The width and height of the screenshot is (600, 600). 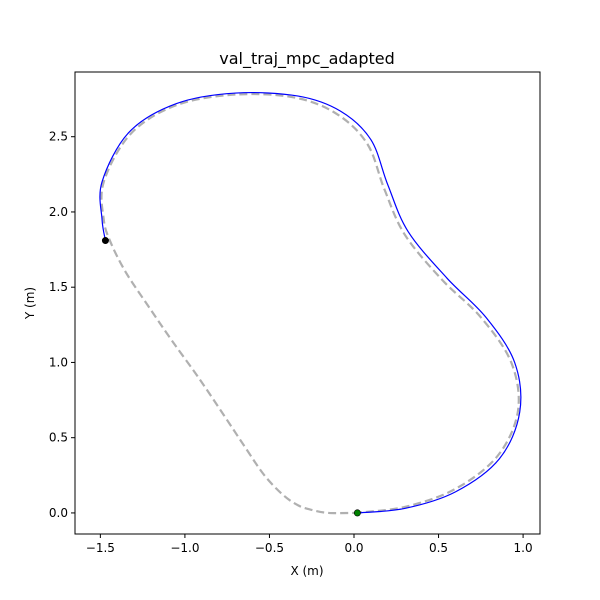 What do you see at coordinates (105, 241) in the screenshot?
I see `end-point-marker` at bounding box center [105, 241].